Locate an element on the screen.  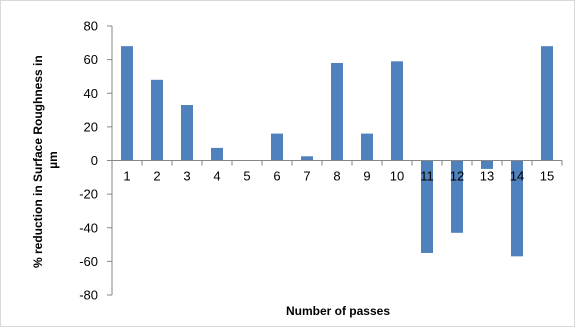
x-tick-label: 12 is located at coordinates (457, 176).